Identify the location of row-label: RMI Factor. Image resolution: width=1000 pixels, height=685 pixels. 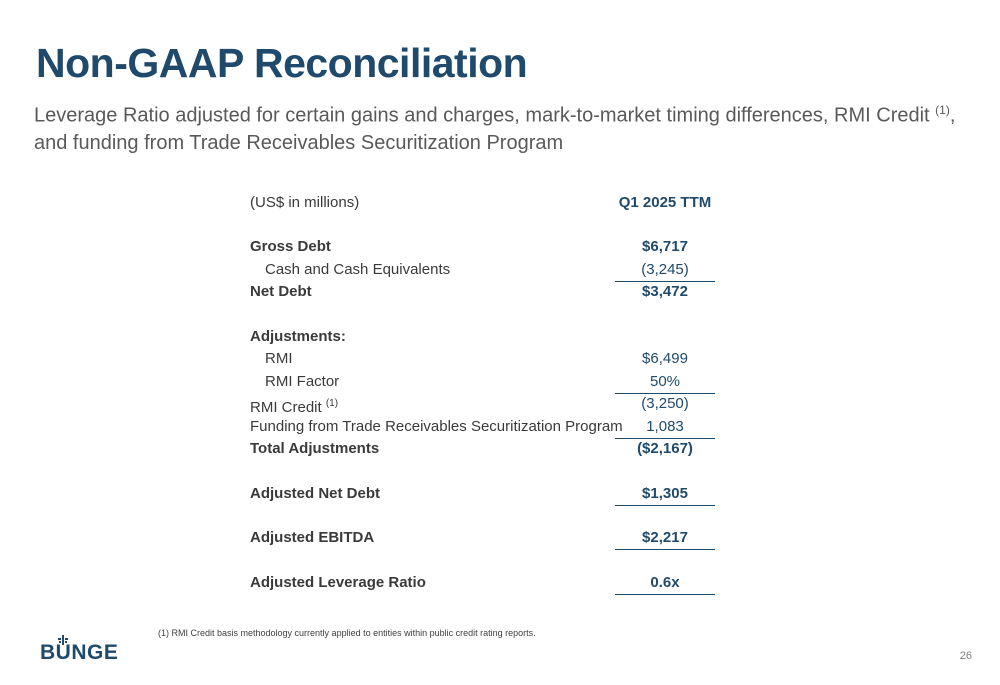
(302, 381).